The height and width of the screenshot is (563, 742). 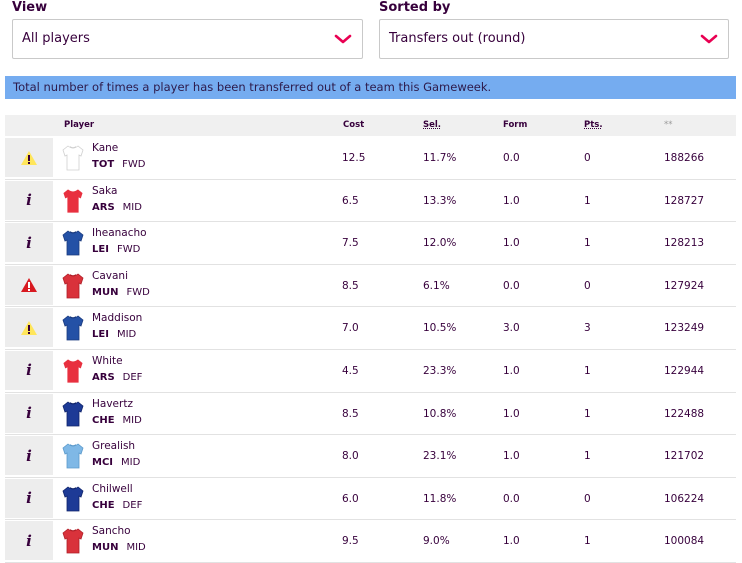 I want to click on table-row: i Havertz CHE MID 8.5 10.8% 1.0 1 122488, so click(x=370, y=414).